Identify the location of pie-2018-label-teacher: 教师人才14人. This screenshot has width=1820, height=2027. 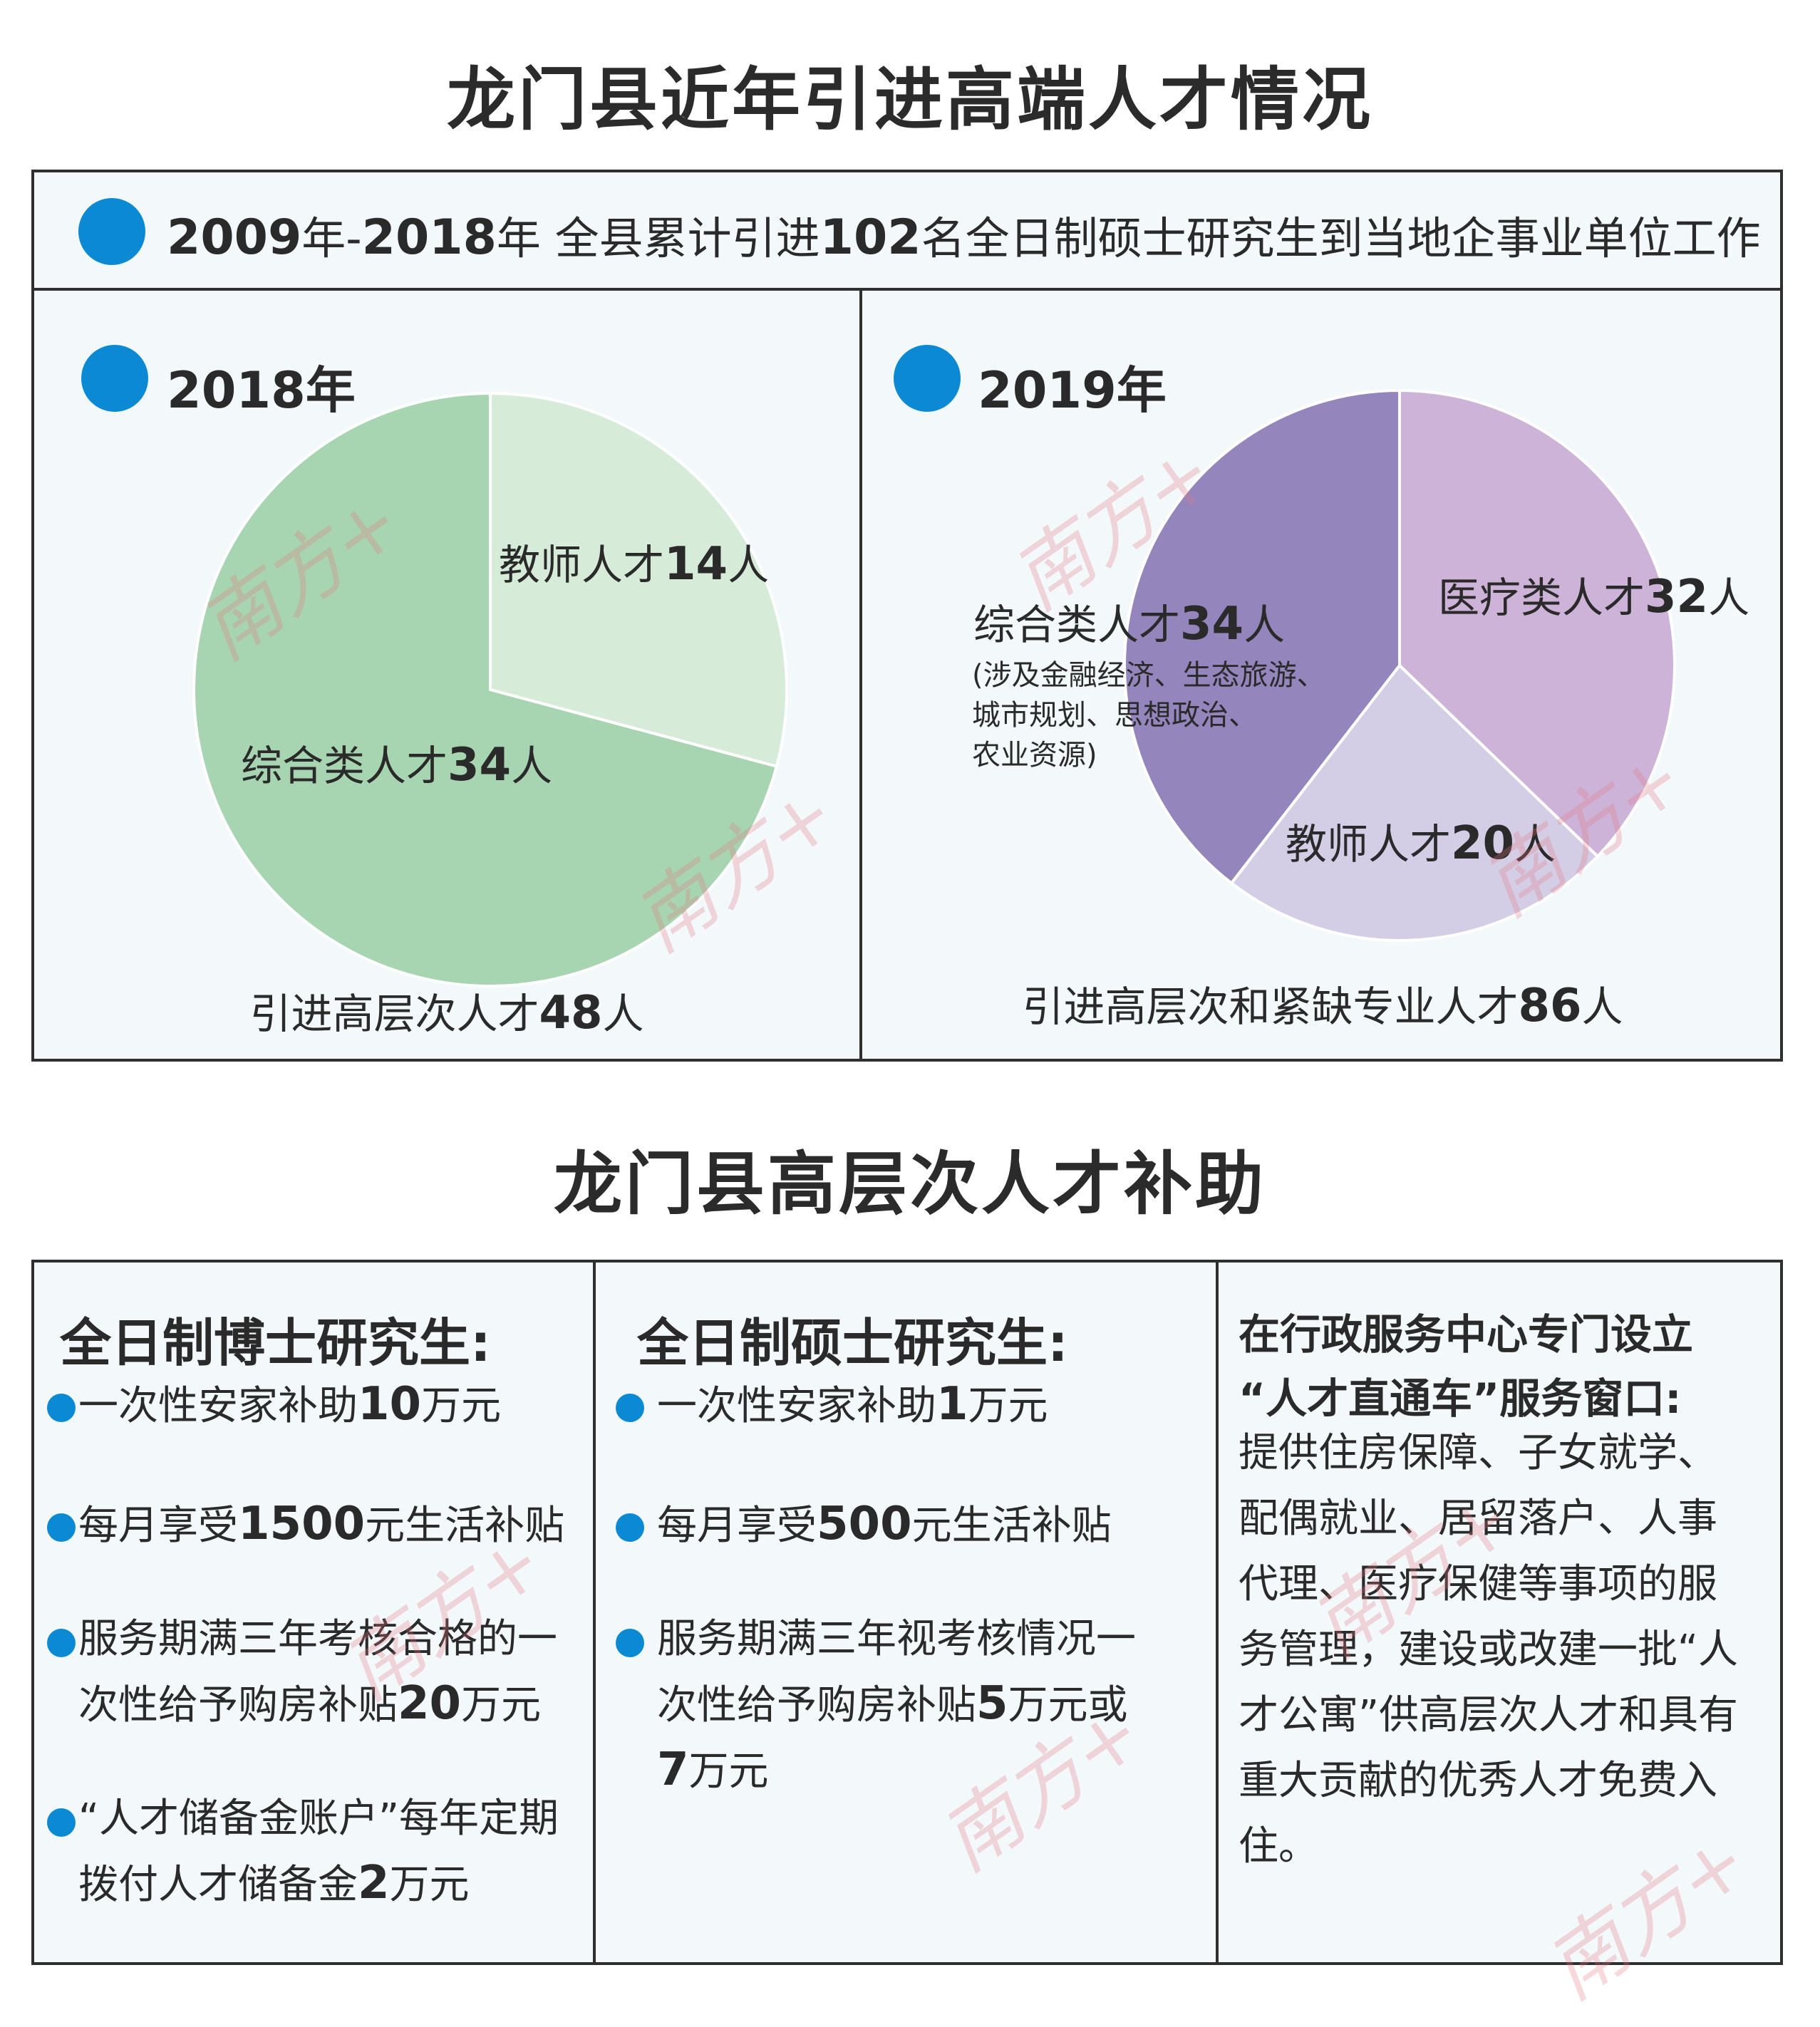
(634, 565).